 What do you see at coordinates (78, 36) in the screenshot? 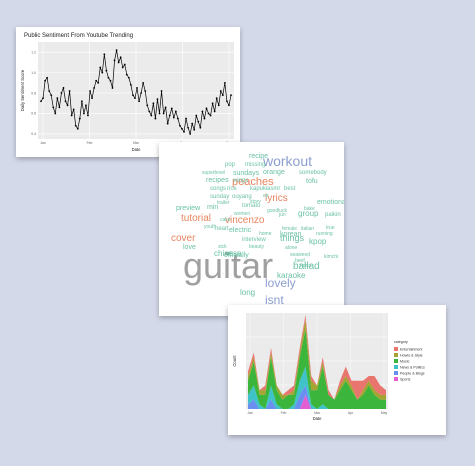
I see `chart-title: Public Sentiment From Youtube Trending` at bounding box center [78, 36].